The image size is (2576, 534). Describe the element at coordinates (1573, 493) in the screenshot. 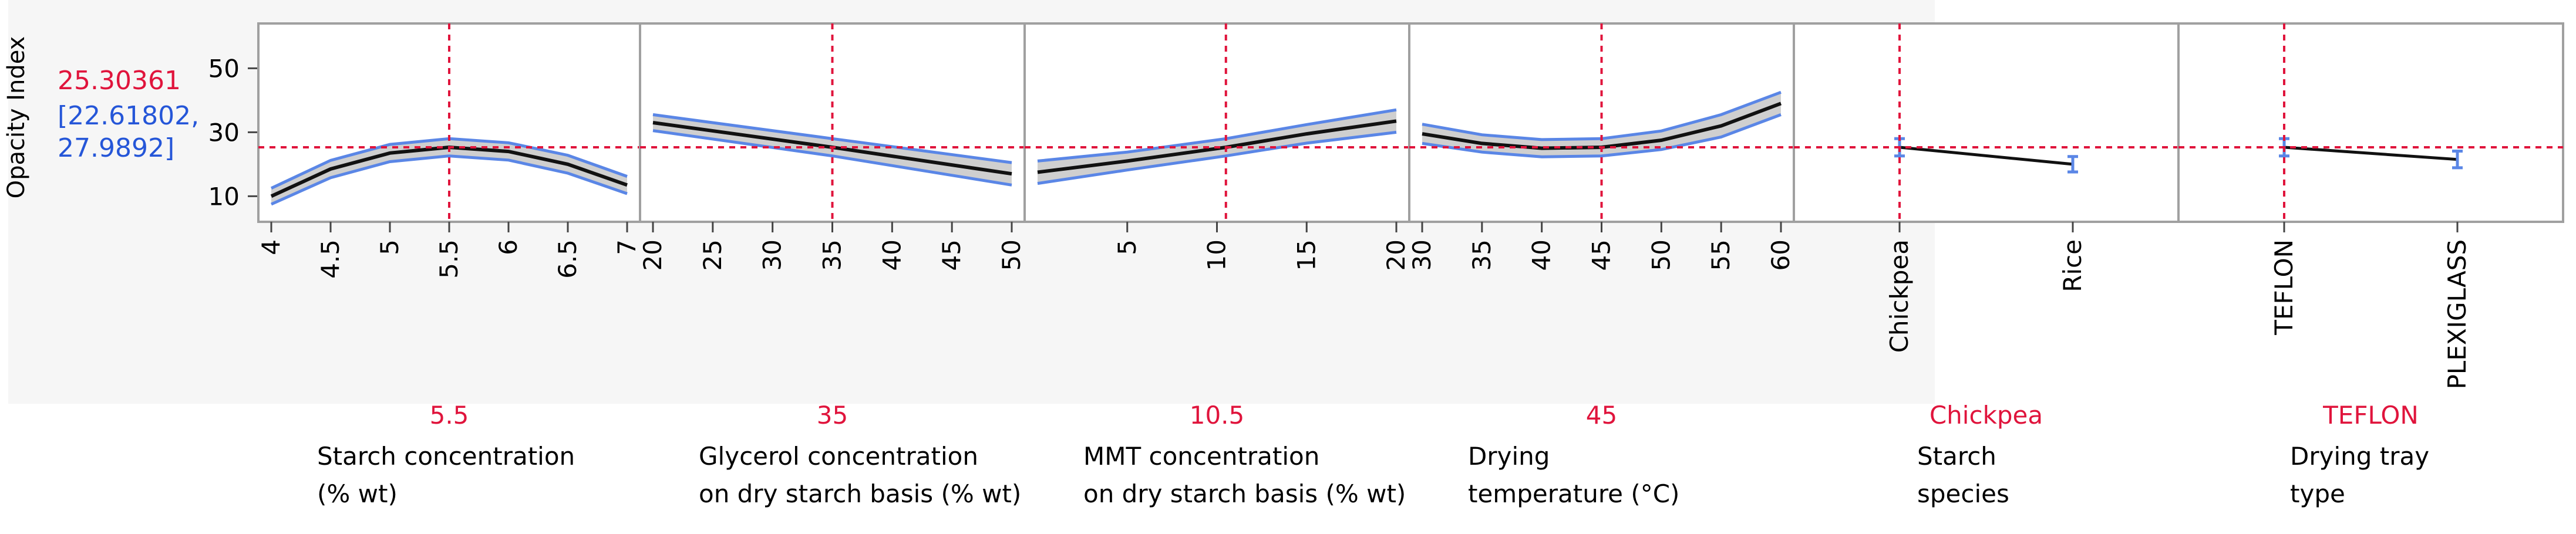

I see `factor-label-unit: temperature (°C)` at that location.